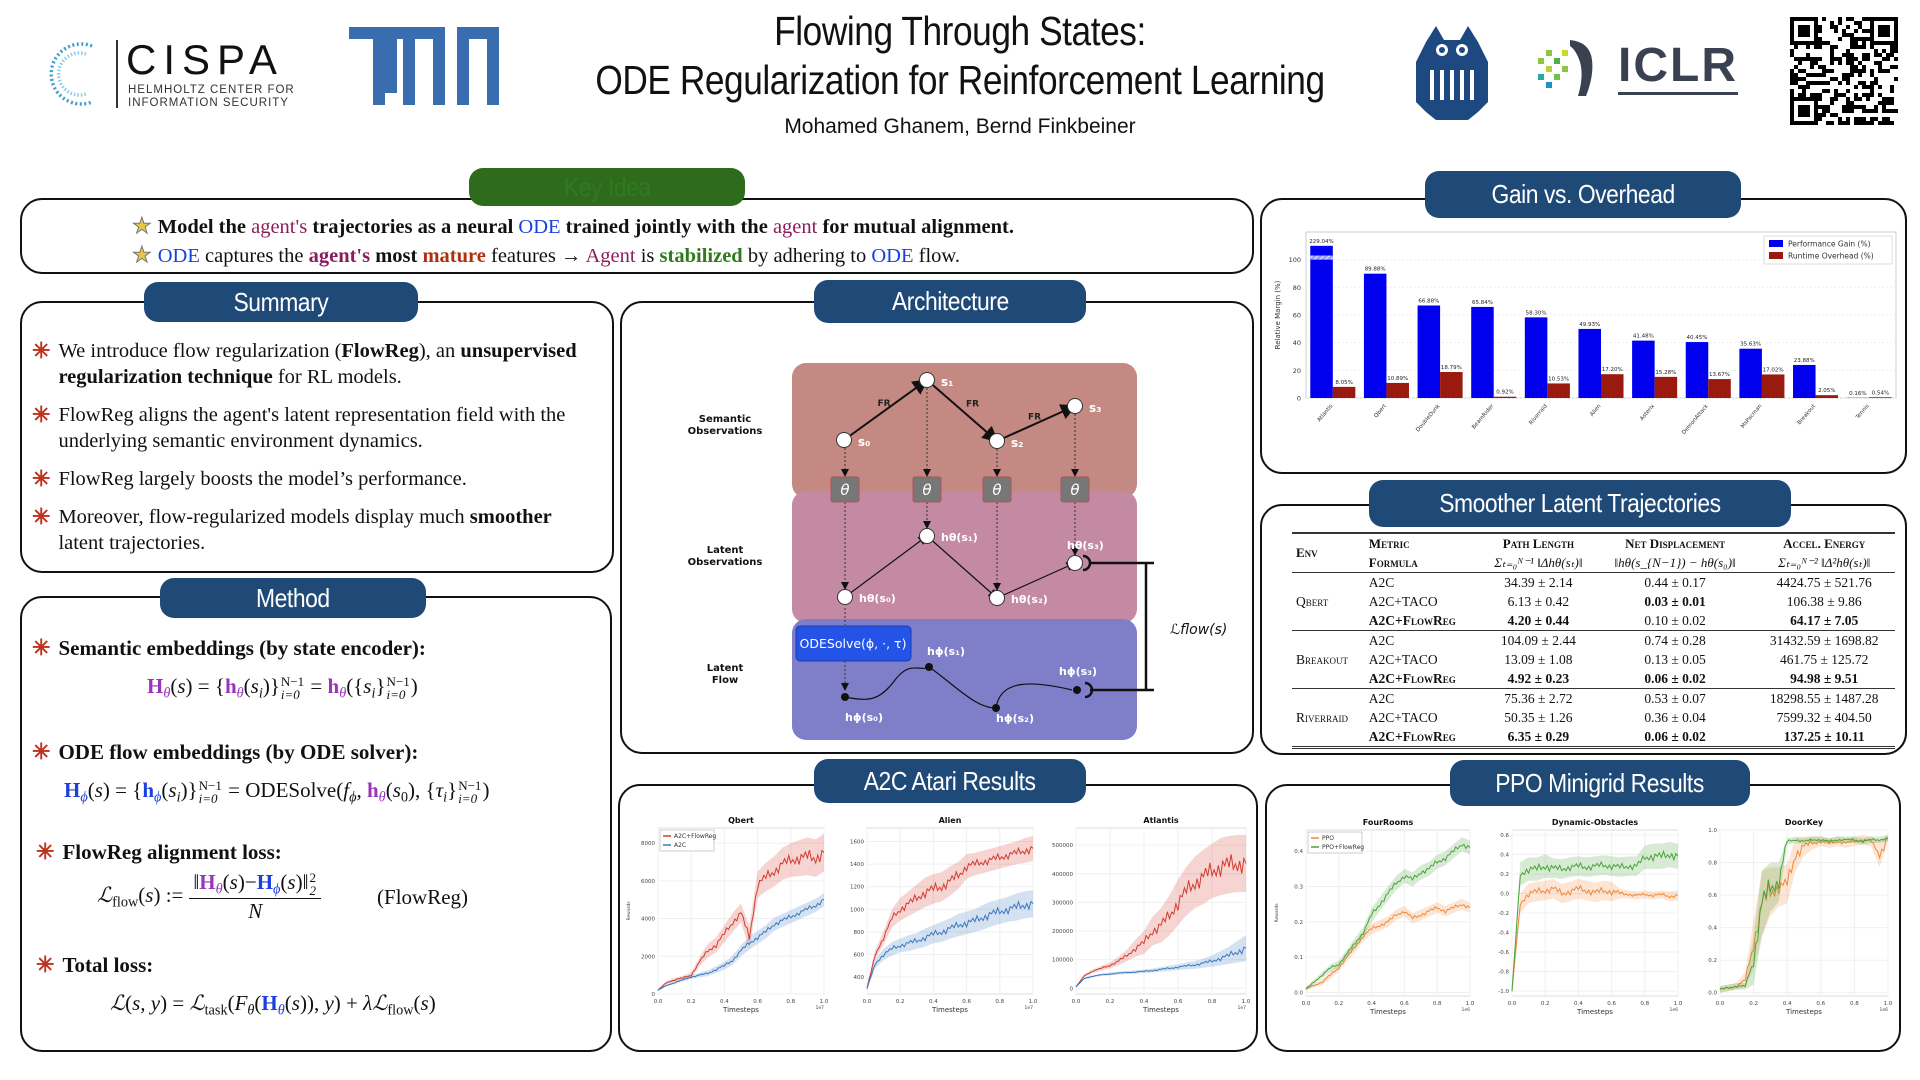  Describe the element at coordinates (1075, 489) in the screenshot. I see `encoder-box` at that location.